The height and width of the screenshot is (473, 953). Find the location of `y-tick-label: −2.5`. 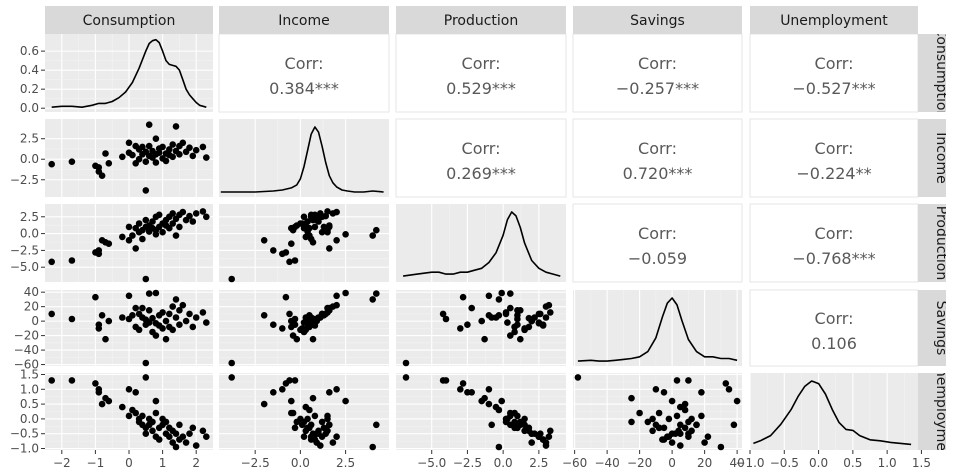

y-tick-label: −2.5 is located at coordinates (24, 180).